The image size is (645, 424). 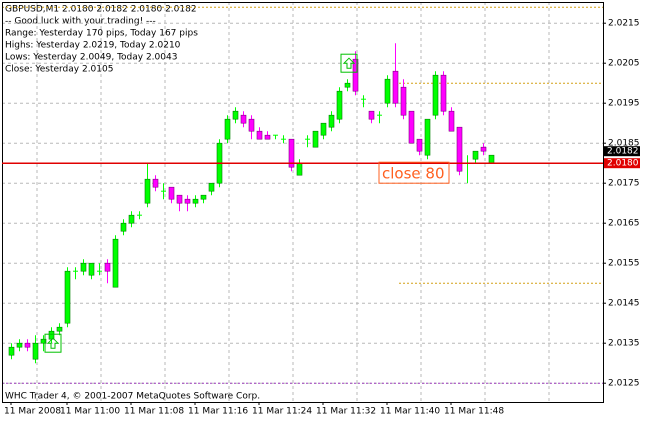 I want to click on x-tick-label: 11 Mar 11:40, so click(x=410, y=412).